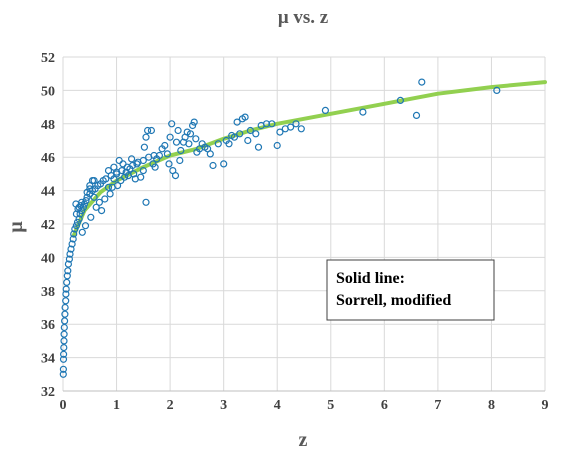 The width and height of the screenshot is (572, 454). I want to click on y-tick-label: 38, so click(48, 292).